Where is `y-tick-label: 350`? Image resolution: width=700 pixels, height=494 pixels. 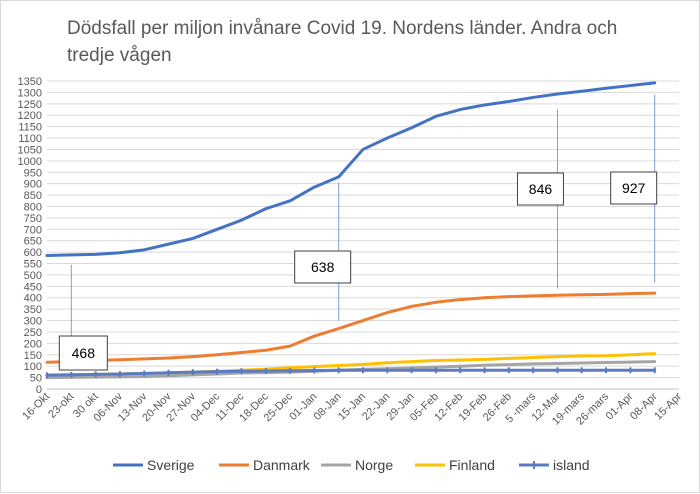
y-tick-label: 350 is located at coordinates (33, 310).